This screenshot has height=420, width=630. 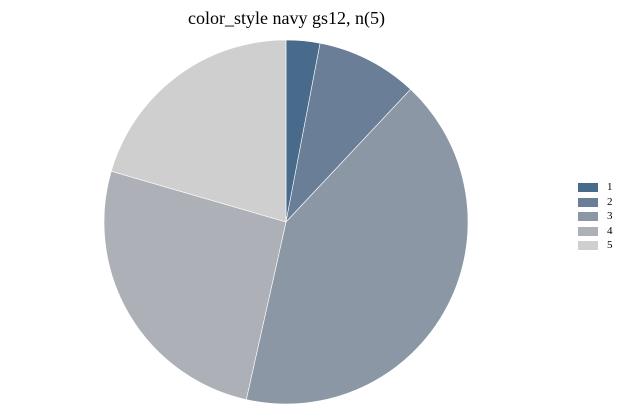 What do you see at coordinates (286, 18) in the screenshot?
I see `chart-title: color_style navy gs12, n(5)` at bounding box center [286, 18].